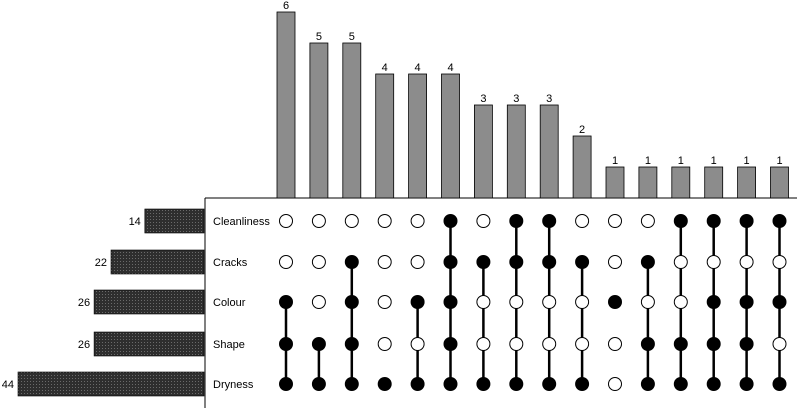 This screenshot has width=797, height=408. What do you see at coordinates (229, 303) in the screenshot?
I see `set-name-label: Colour` at bounding box center [229, 303].